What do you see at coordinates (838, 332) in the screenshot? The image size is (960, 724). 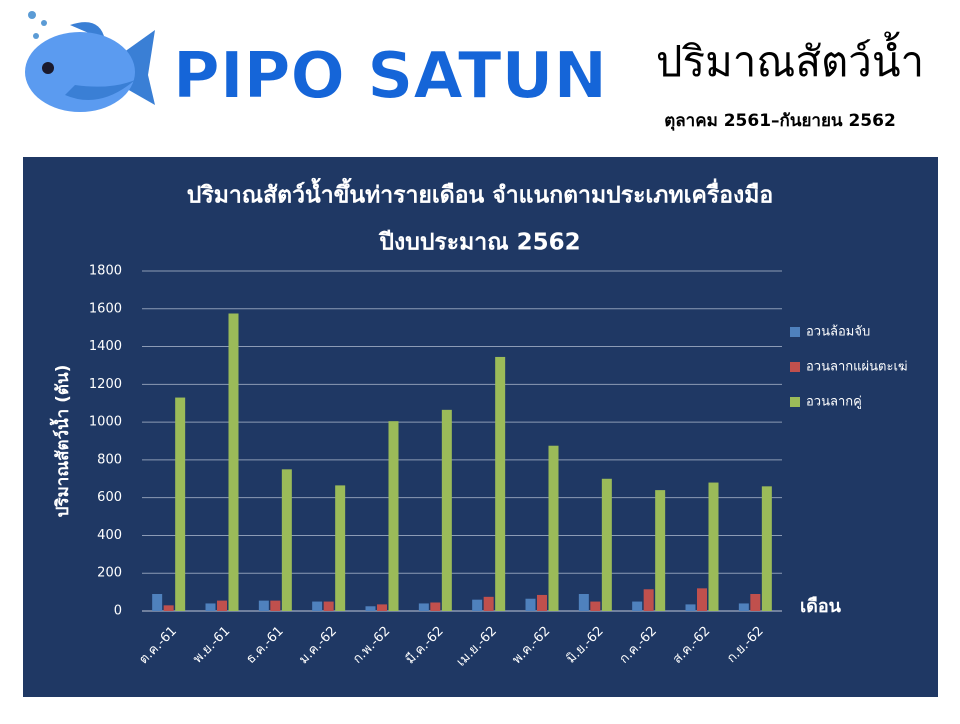 I see `legend-label: อวนล้อมจับ` at bounding box center [838, 332].